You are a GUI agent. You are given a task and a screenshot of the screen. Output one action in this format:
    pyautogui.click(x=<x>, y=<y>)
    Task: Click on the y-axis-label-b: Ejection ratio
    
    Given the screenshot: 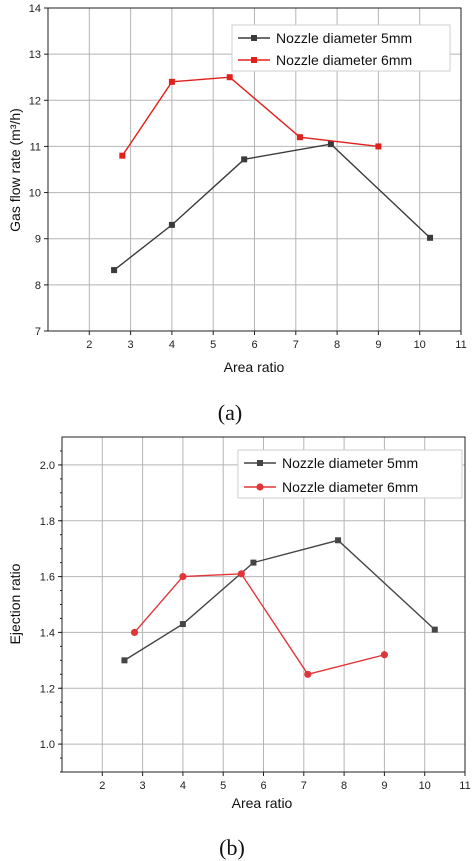 What is the action you would take?
    pyautogui.click(x=15, y=603)
    